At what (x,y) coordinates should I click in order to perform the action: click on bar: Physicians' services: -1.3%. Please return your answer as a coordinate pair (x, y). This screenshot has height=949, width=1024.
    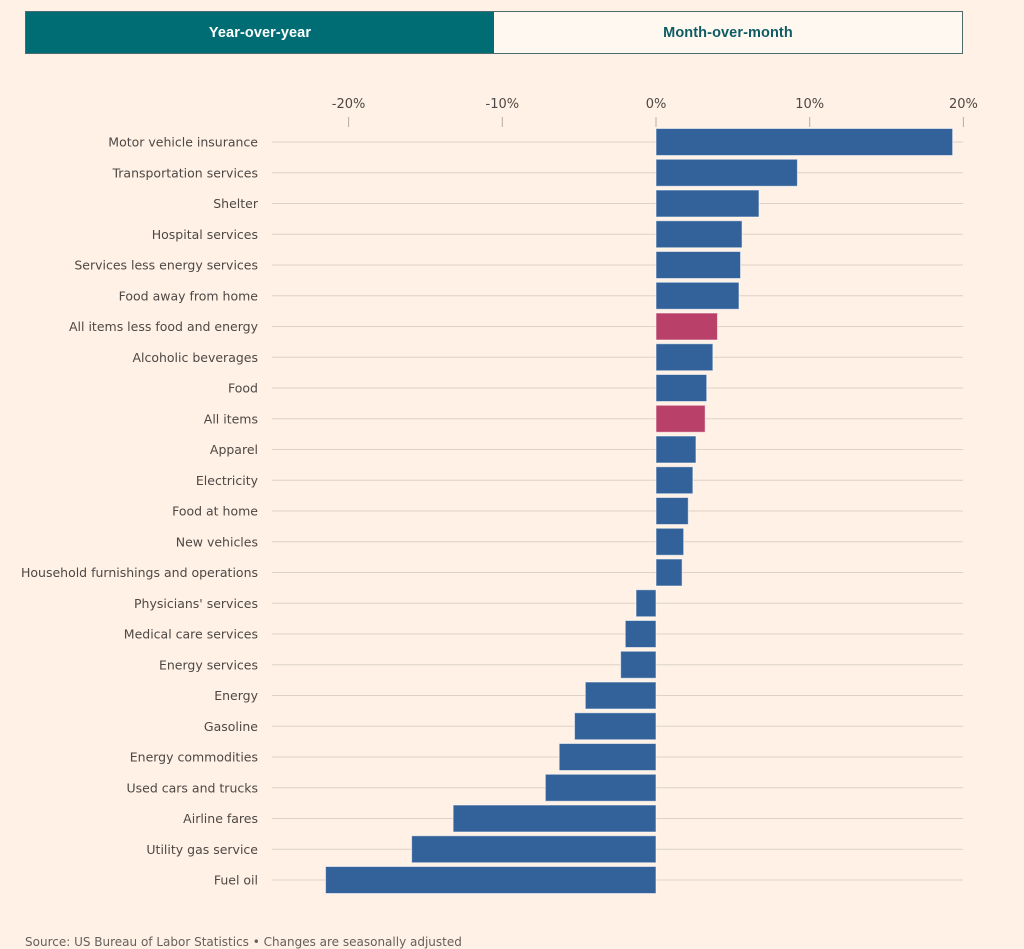
    Looking at the image, I should click on (646, 603).